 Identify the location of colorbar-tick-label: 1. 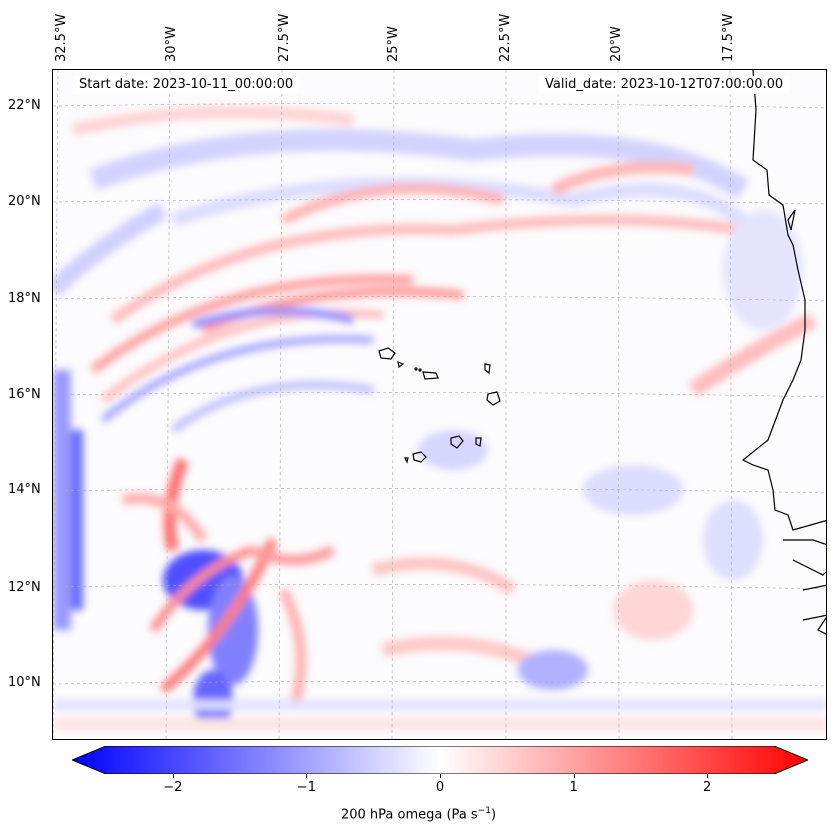
(573, 787).